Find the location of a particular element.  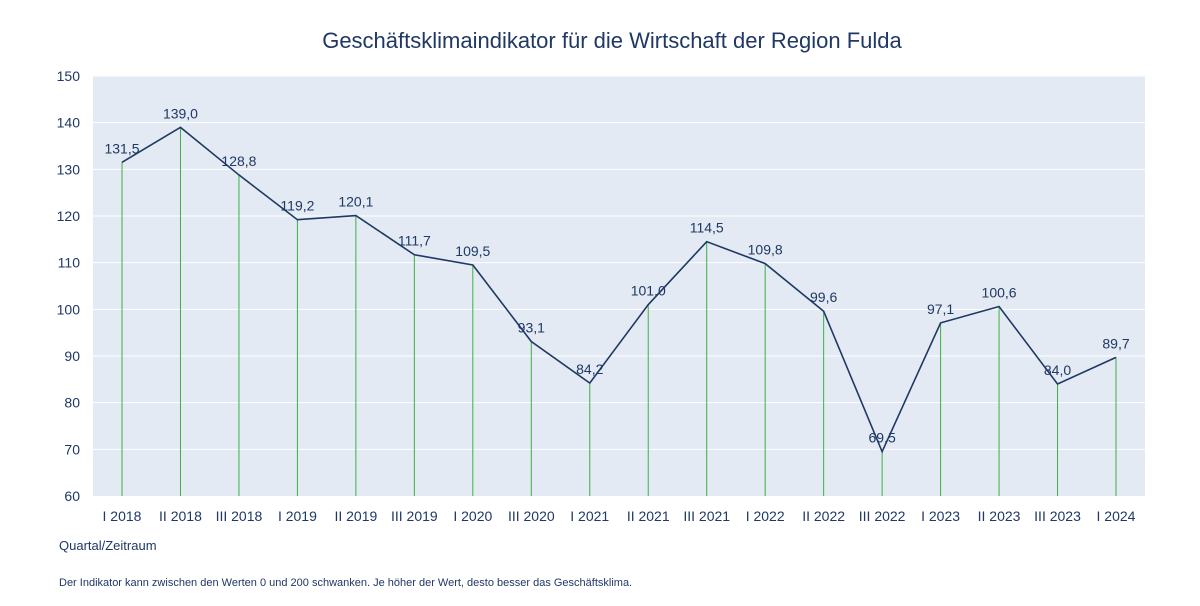

x-axis-title: Quartal/Zeitraum is located at coordinates (108, 545).